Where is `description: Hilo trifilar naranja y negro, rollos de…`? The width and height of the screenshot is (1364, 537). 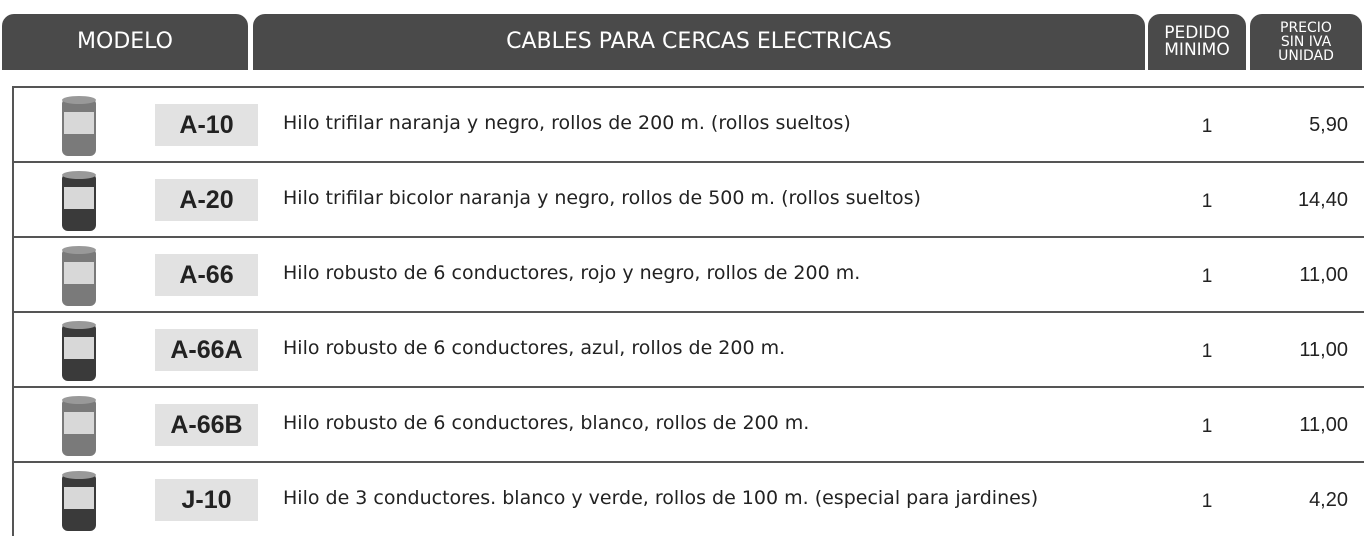
description: Hilo trifilar naranja y negro, rollos de… is located at coordinates (567, 123).